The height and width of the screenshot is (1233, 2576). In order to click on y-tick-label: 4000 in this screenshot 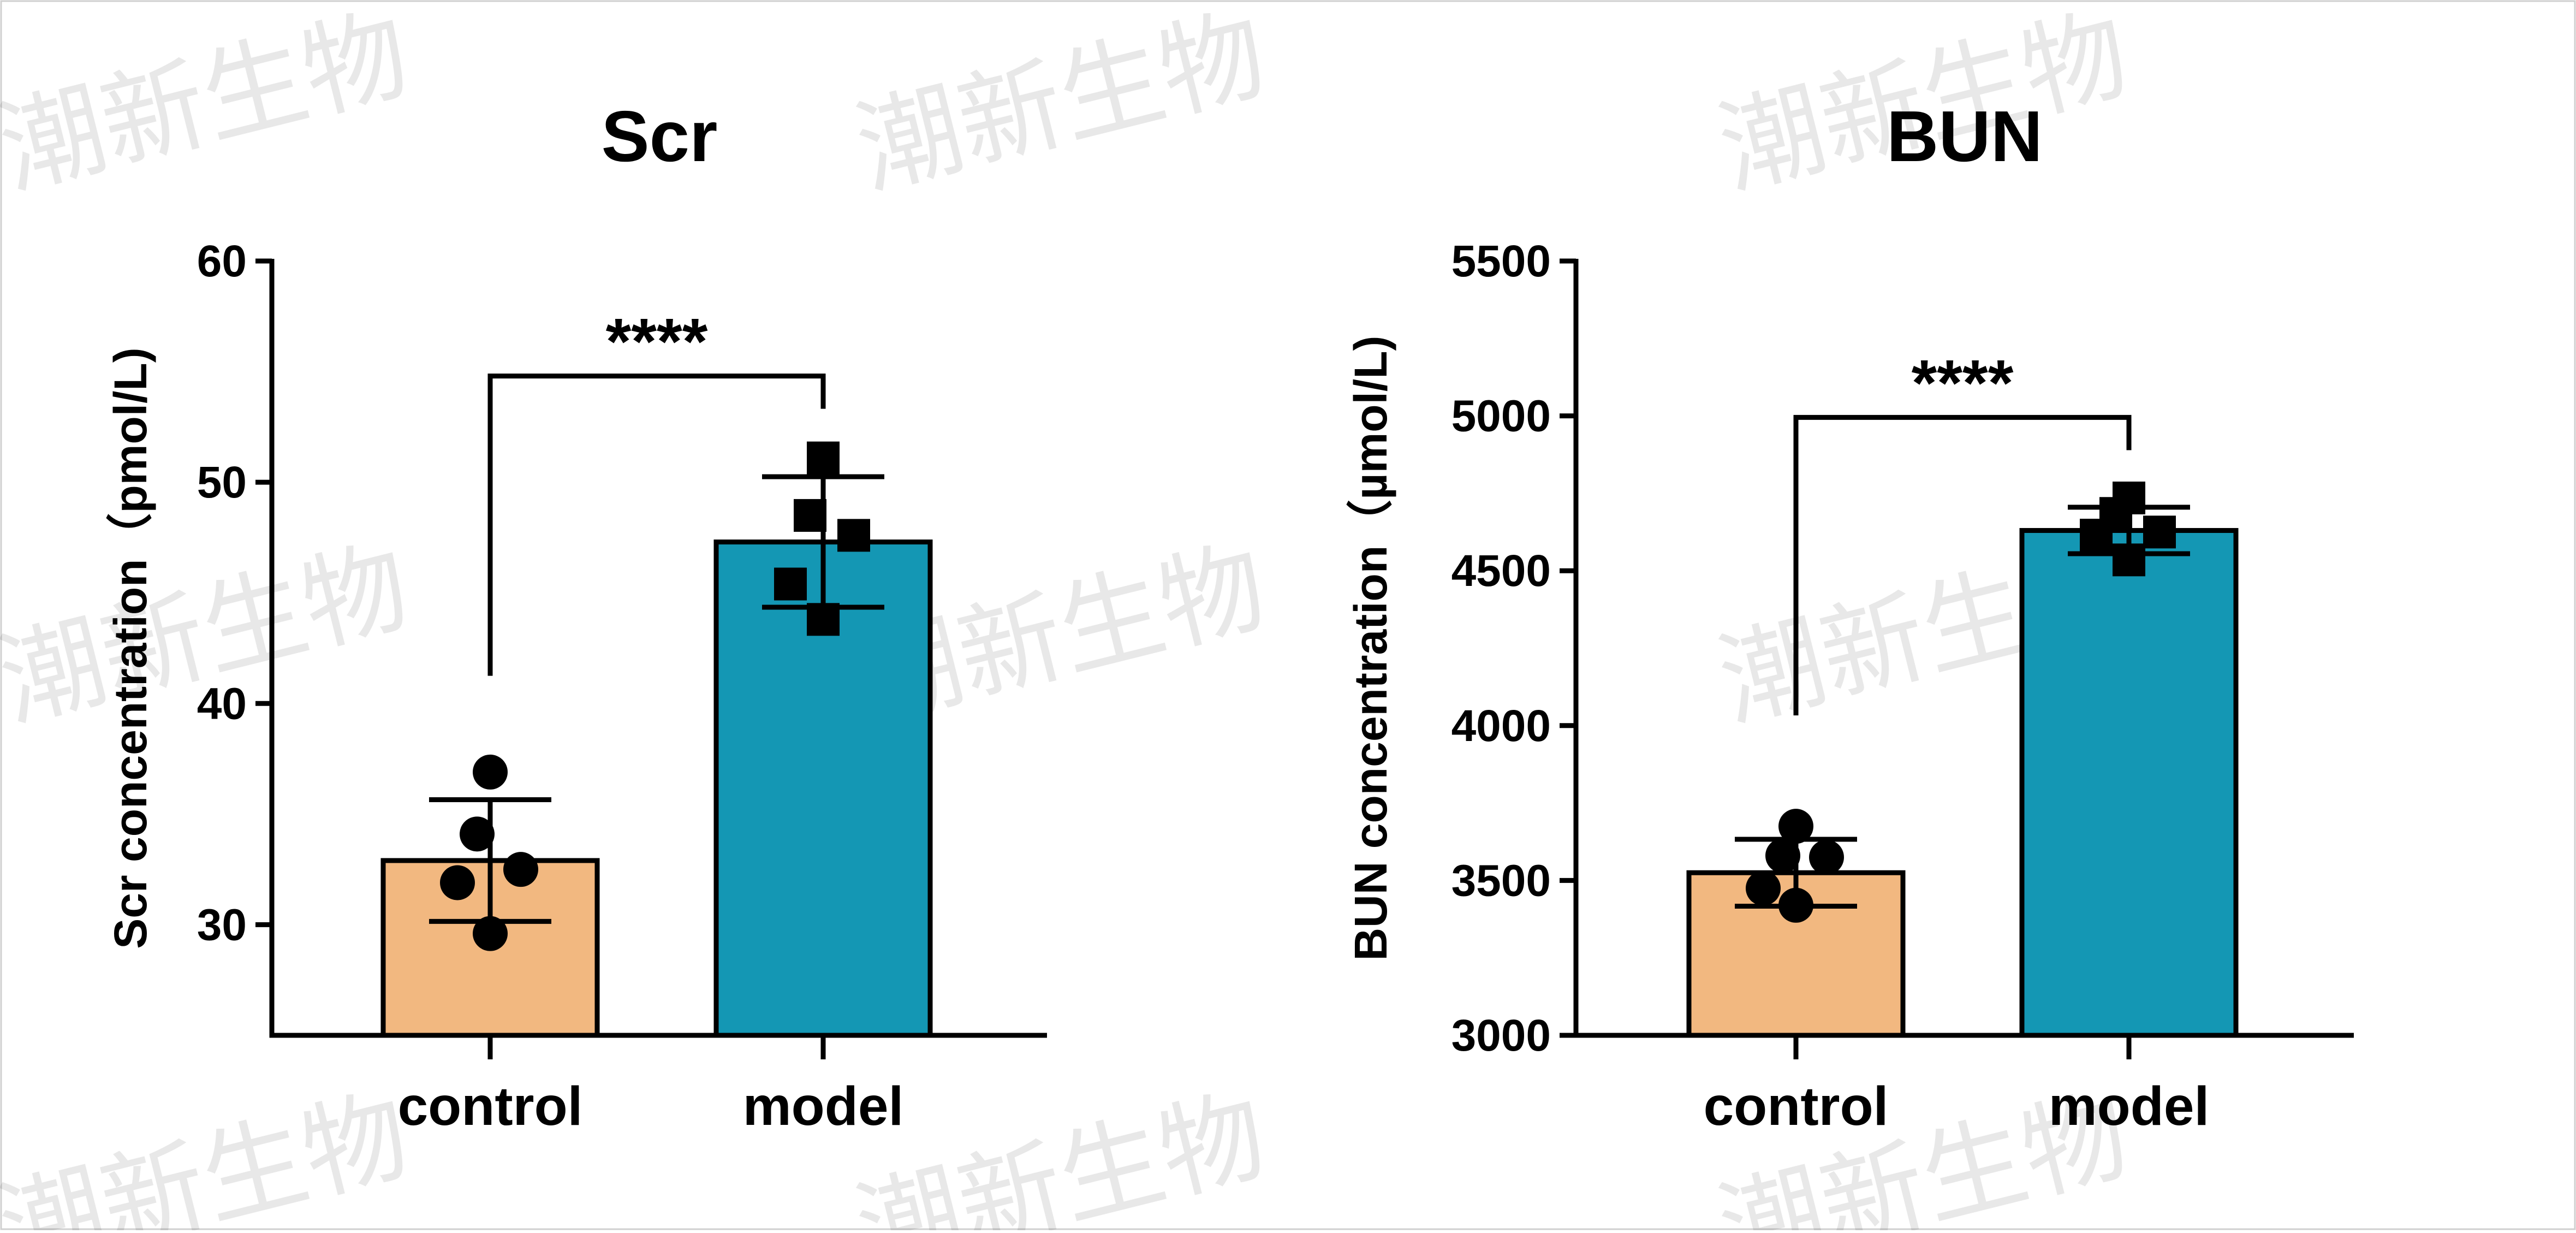, I will do `click(1501, 726)`.